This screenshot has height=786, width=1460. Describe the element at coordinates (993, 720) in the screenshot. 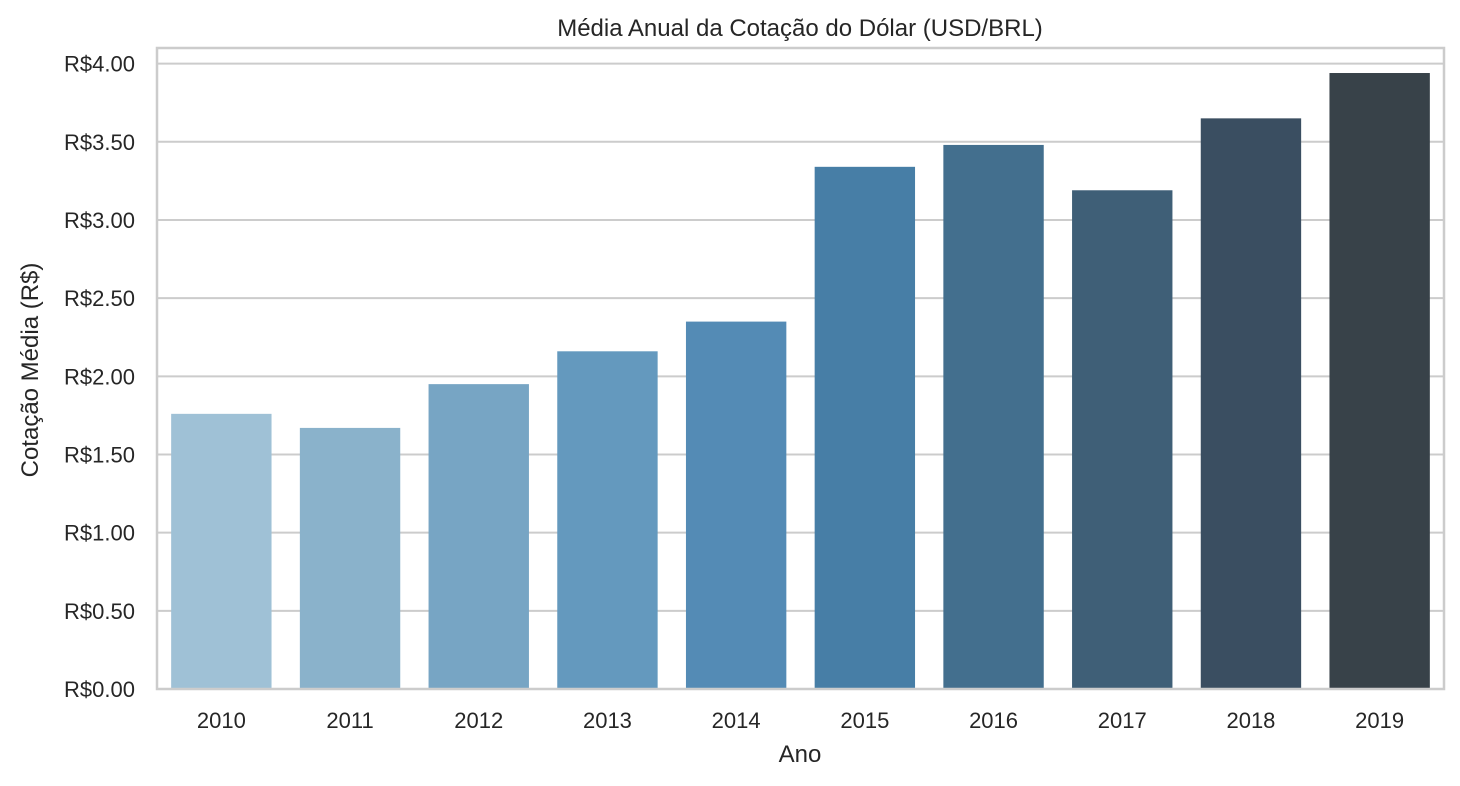

I see `x-tick-label: 2016` at that location.